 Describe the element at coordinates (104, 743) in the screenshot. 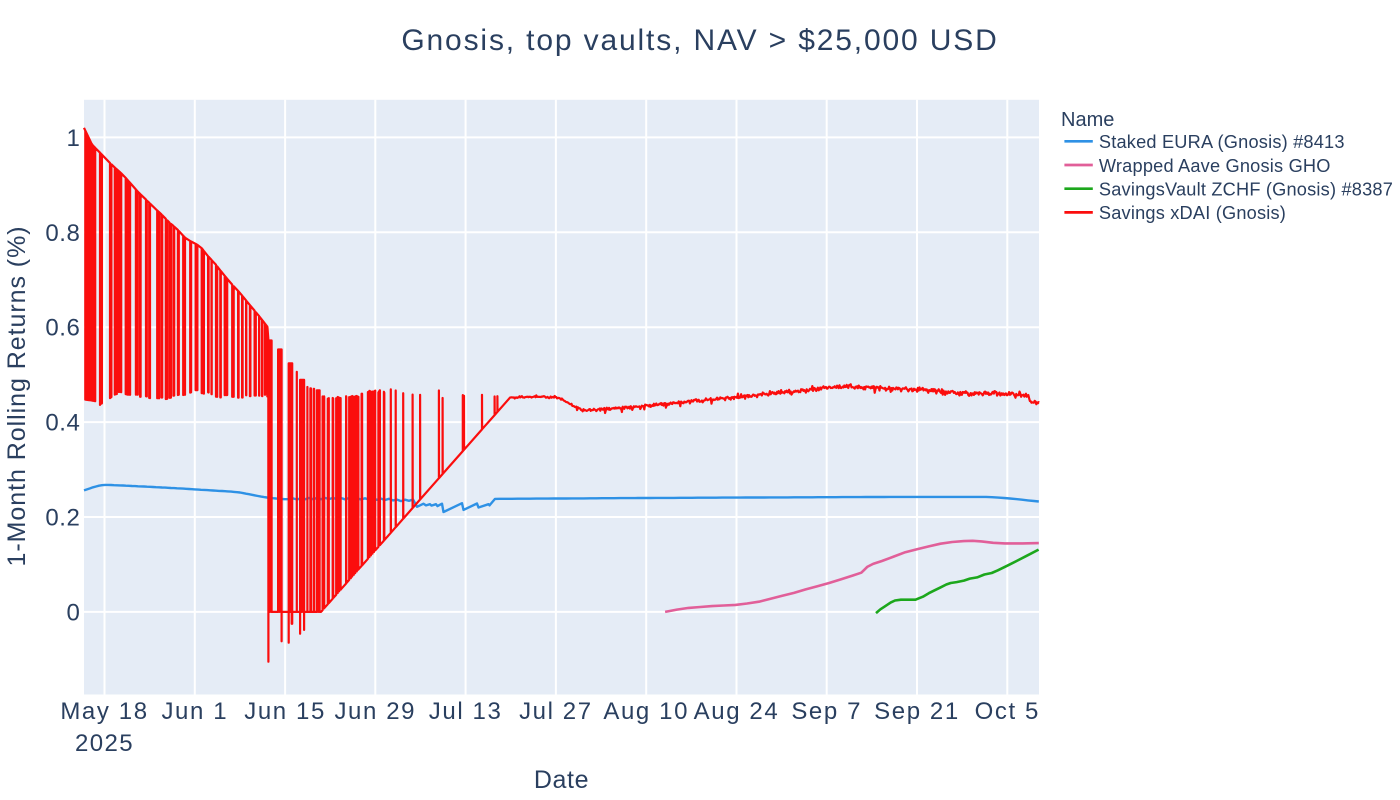

I see `svg-text: 2025` at that location.